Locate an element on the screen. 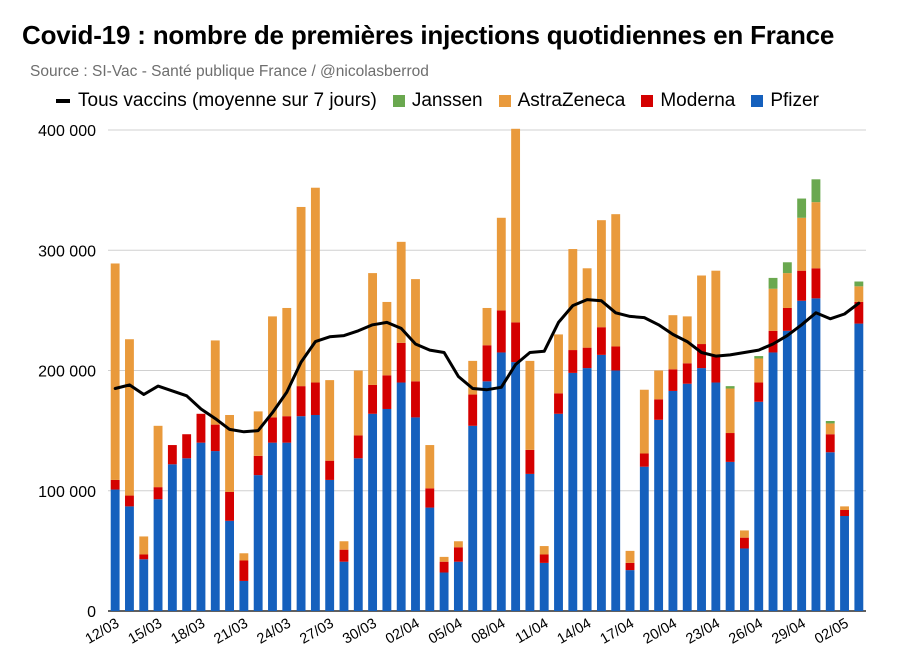 The image size is (902, 665). y-axis-ticks: 0 100 000 200 000 300 000 400 000 is located at coordinates (67, 372).